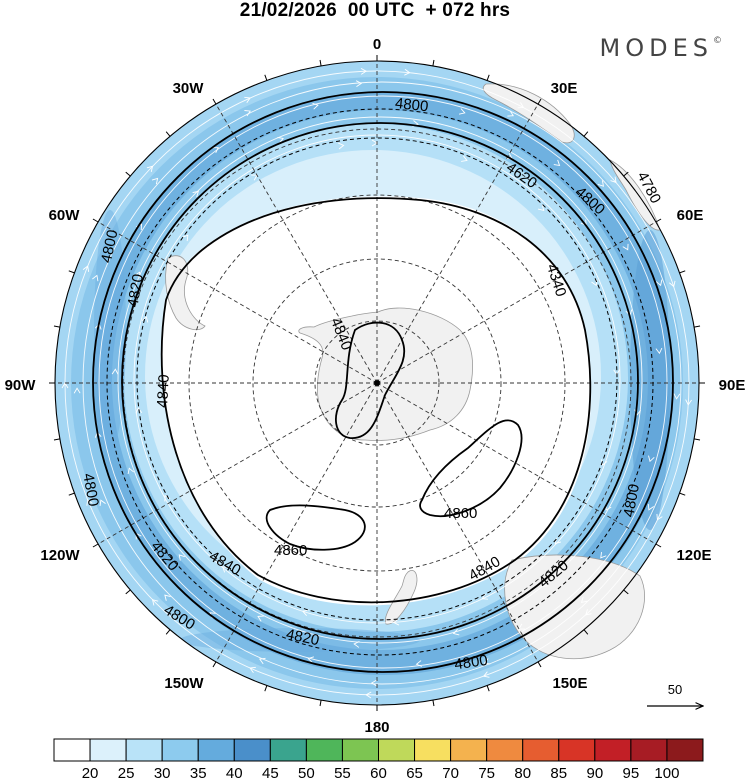 The image size is (750, 782). What do you see at coordinates (375, 10) in the screenshot?
I see `map-title: 21/02/2026 00 UTC + 072 hrs` at bounding box center [375, 10].